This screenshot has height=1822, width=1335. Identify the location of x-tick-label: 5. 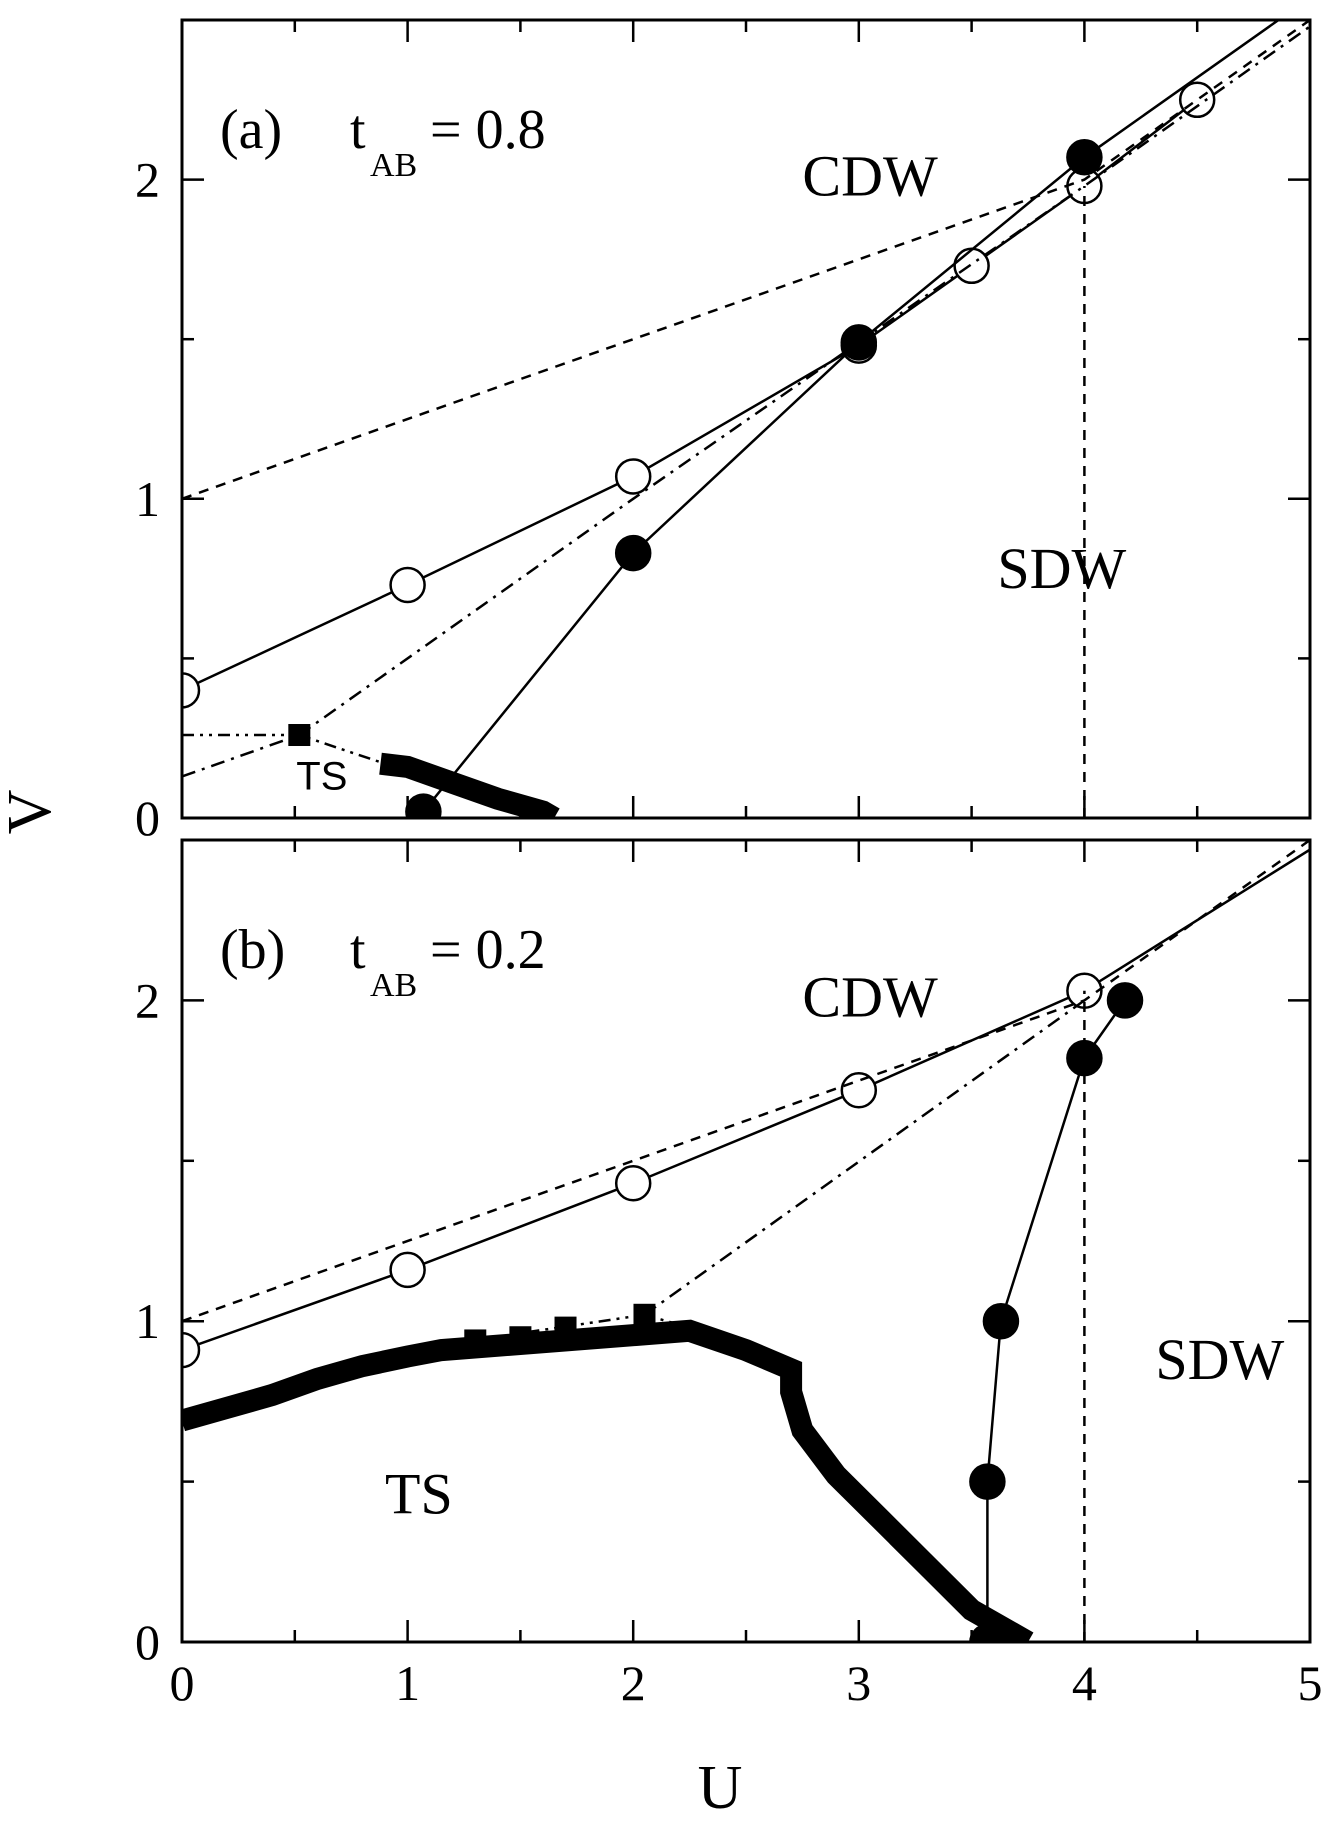
(1310, 1683).